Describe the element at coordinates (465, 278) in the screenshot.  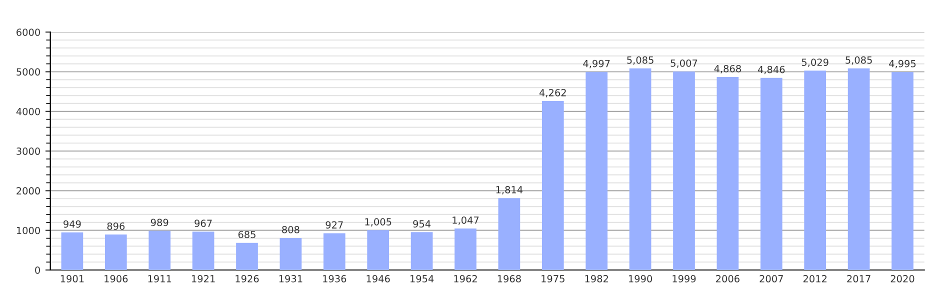
I see `x-tick-label: 1962` at that location.